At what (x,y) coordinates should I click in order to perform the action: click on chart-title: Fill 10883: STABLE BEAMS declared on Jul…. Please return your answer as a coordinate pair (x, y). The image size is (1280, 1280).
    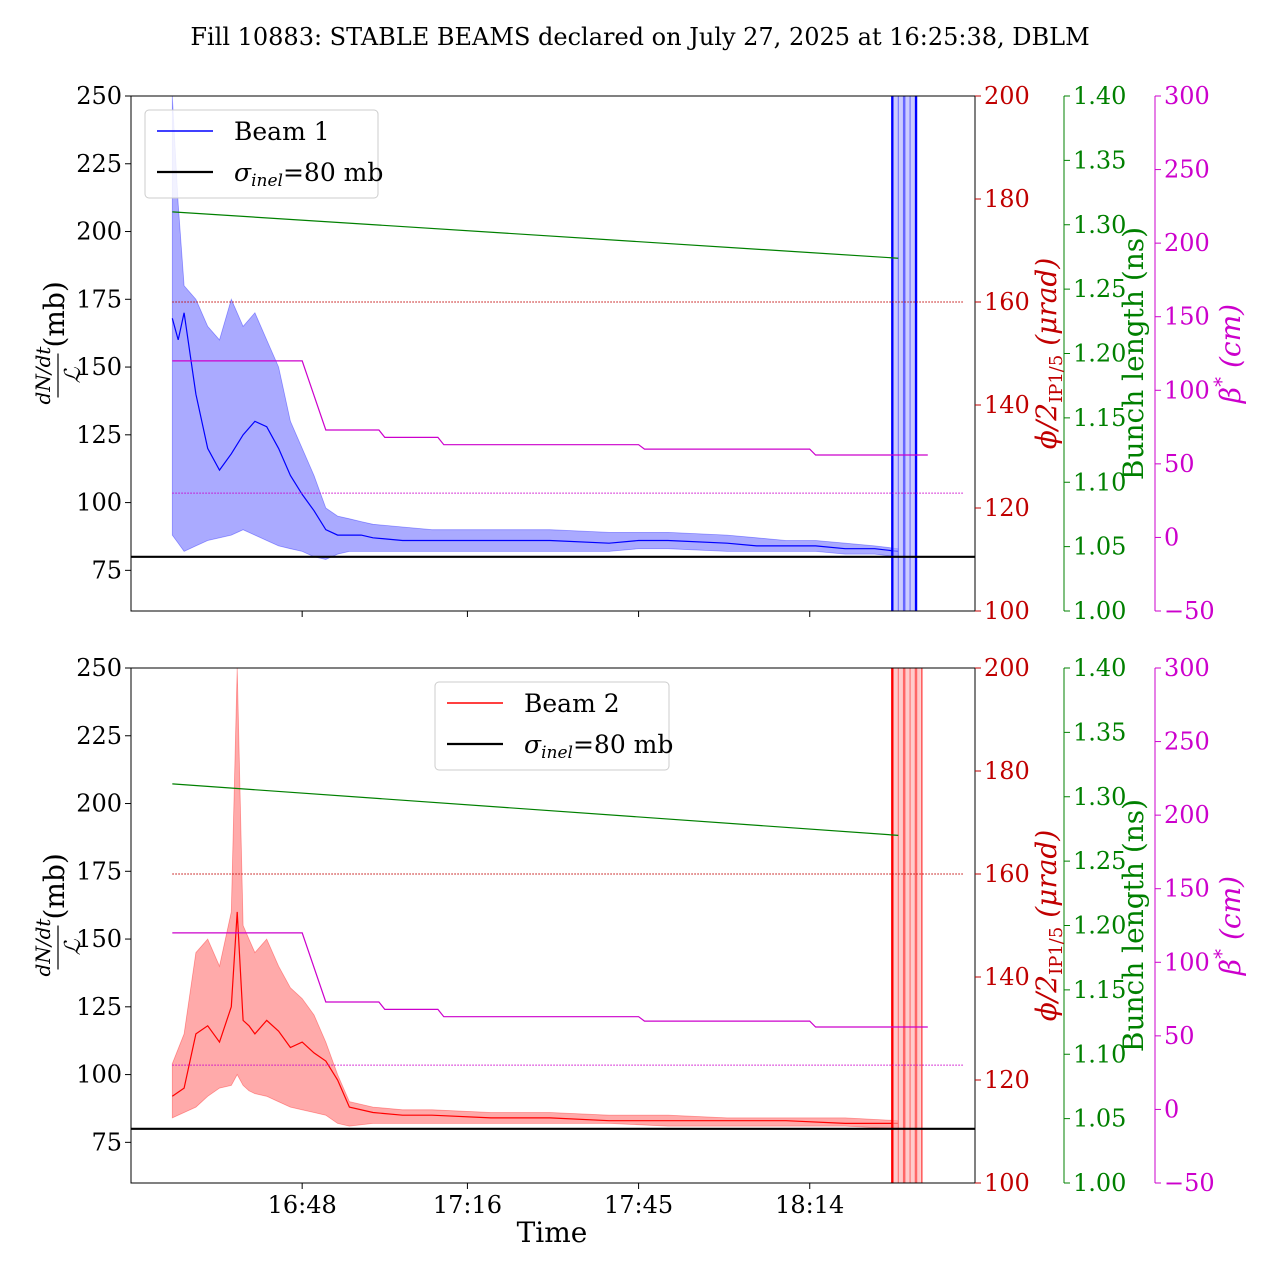
    Looking at the image, I should click on (639, 37).